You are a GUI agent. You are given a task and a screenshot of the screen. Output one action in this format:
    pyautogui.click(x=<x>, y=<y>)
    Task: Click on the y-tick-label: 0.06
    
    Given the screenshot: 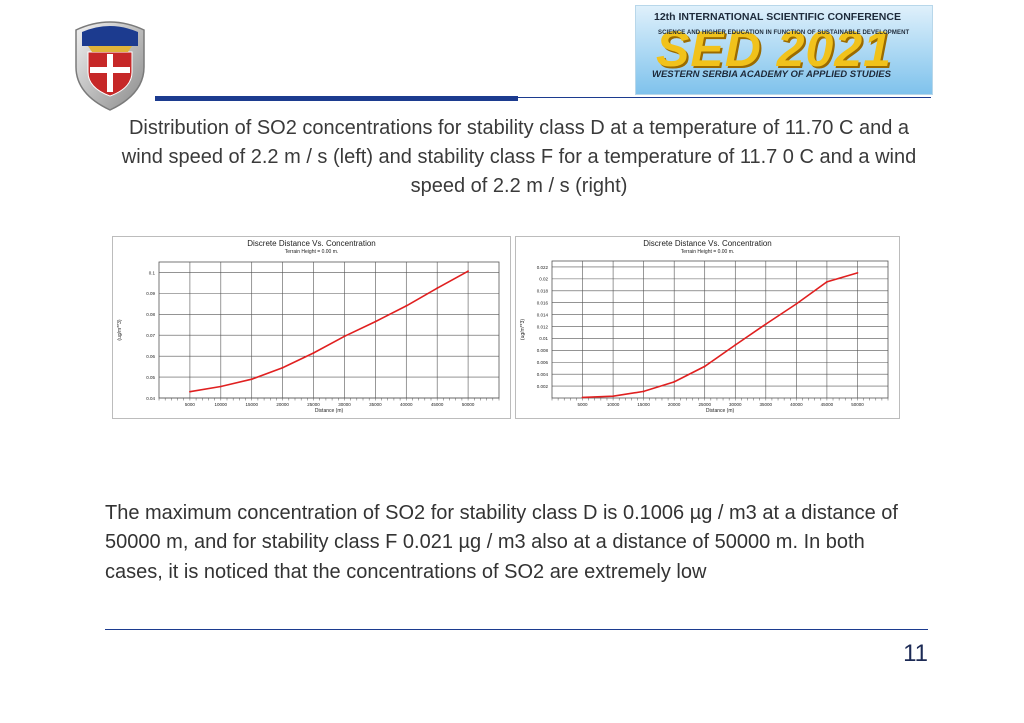 What is the action you would take?
    pyautogui.click(x=150, y=356)
    